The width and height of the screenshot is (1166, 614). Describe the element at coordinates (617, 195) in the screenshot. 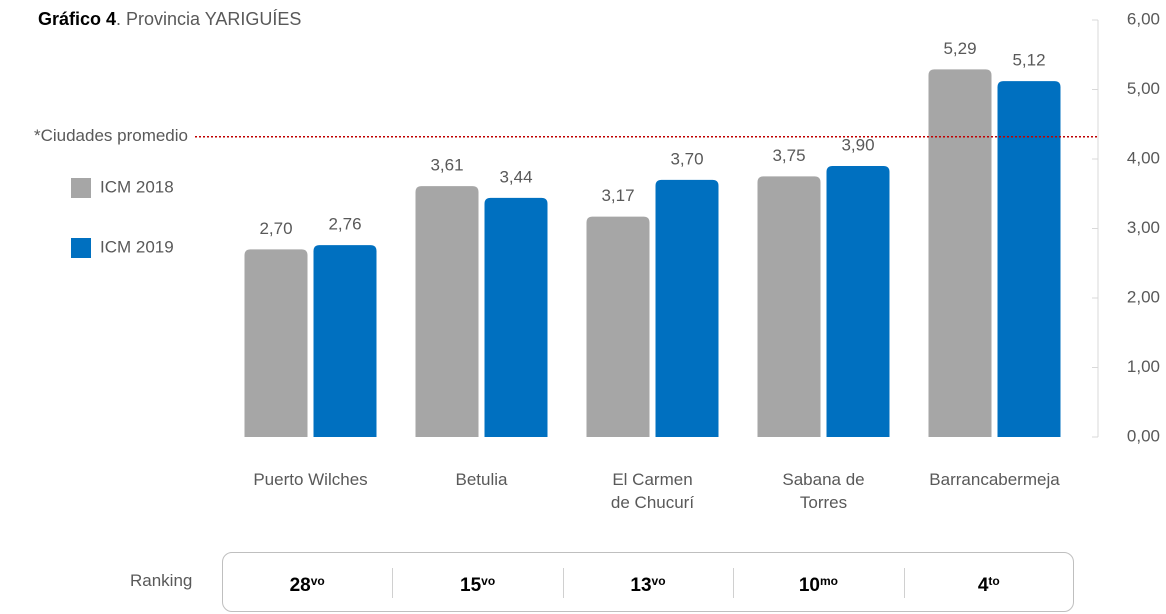

I see `value-label: 3,17` at that location.